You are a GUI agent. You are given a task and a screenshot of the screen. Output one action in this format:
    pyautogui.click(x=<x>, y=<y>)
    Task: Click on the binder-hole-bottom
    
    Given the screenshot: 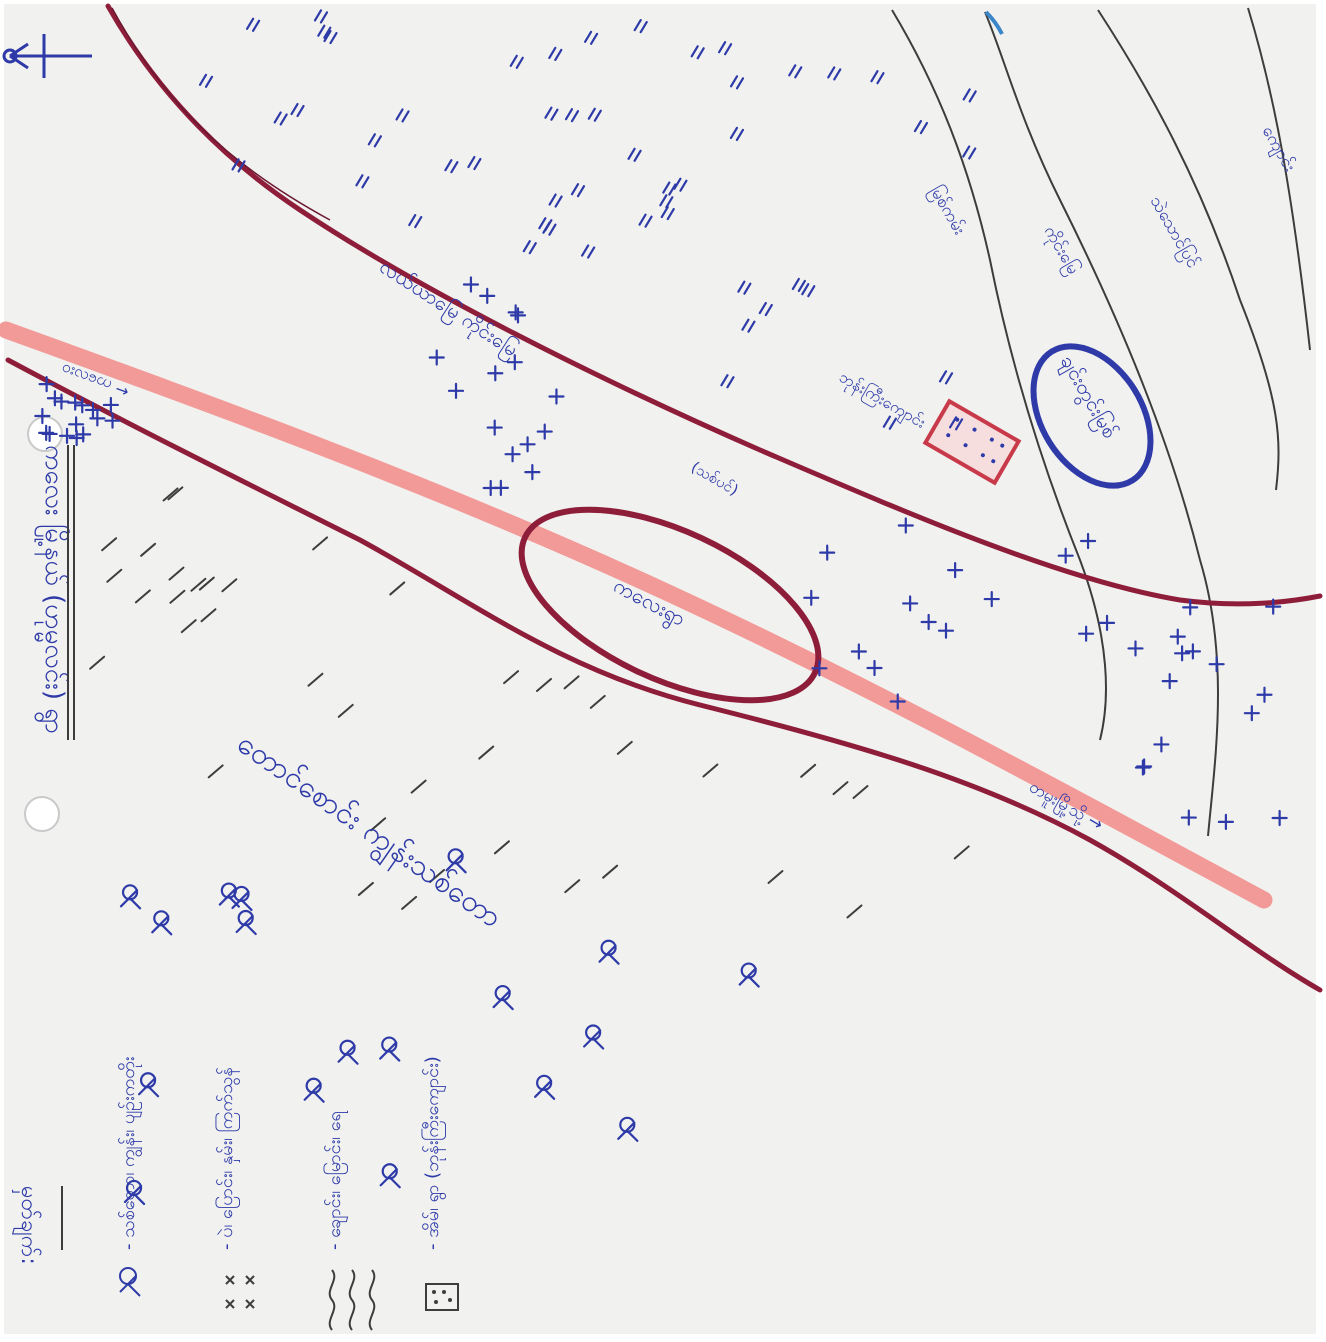 What is the action you would take?
    pyautogui.click(x=42, y=814)
    